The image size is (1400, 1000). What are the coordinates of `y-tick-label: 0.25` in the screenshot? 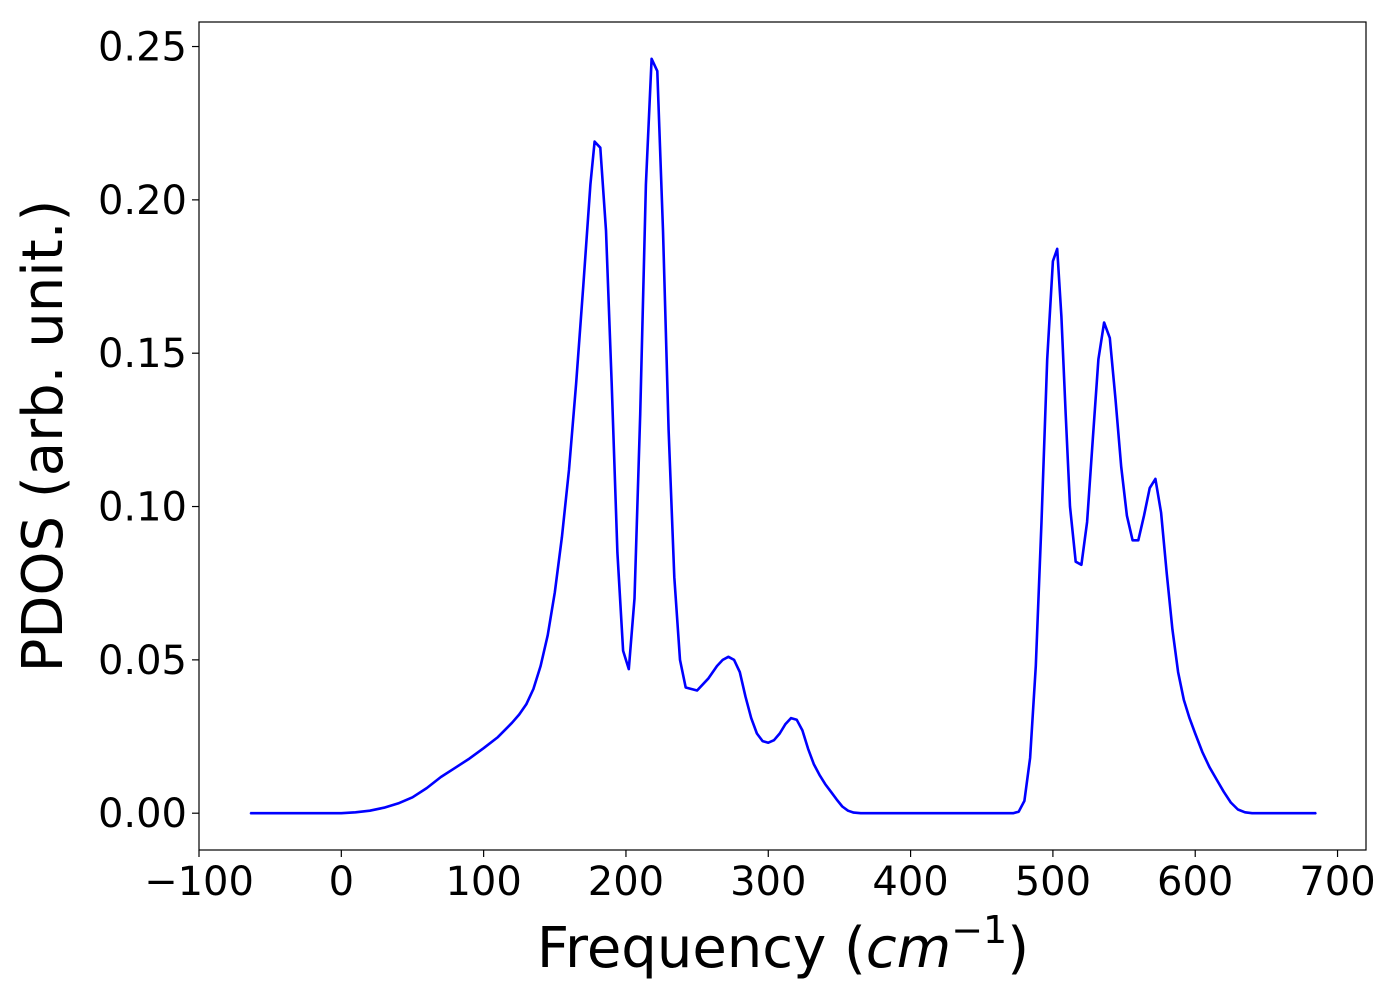 It's located at (142, 48).